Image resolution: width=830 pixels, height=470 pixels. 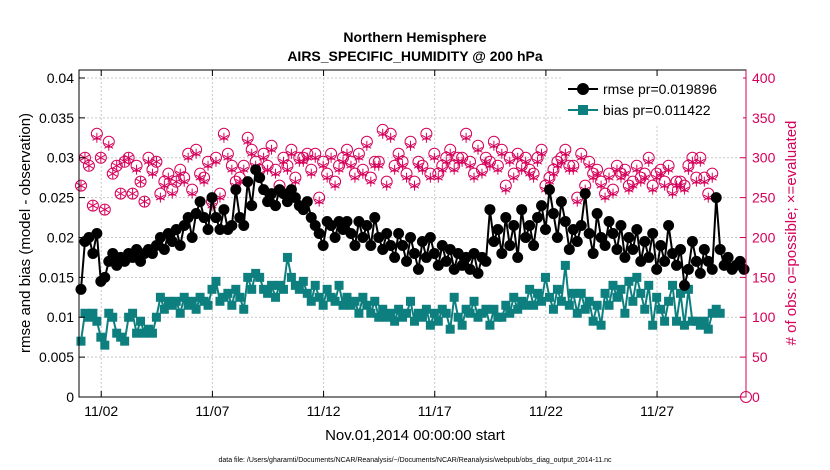 What do you see at coordinates (653, 100) in the screenshot?
I see `legend-box` at bounding box center [653, 100].